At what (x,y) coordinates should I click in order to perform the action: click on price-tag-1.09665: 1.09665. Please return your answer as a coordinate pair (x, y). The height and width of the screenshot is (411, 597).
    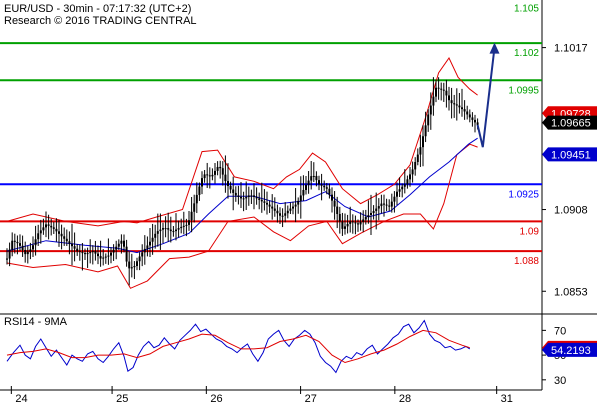
    Looking at the image, I should click on (569, 122).